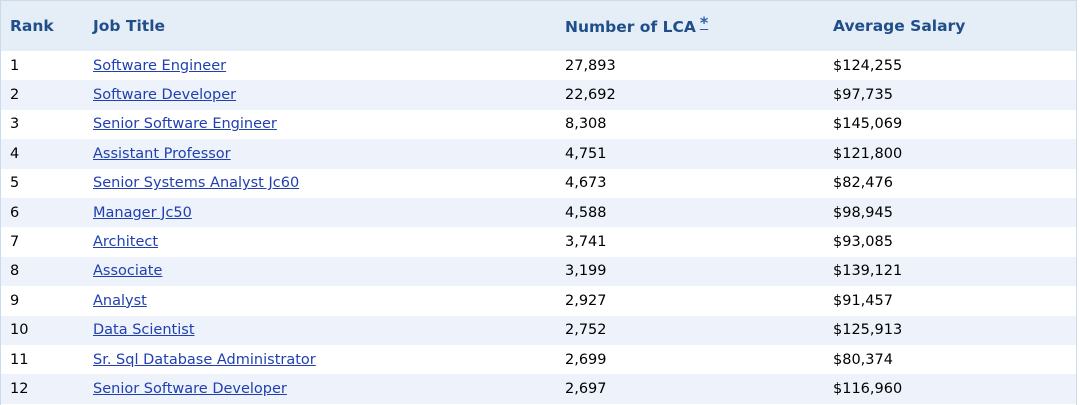 This screenshot has height=405, width=1080. Describe the element at coordinates (863, 242) in the screenshot. I see `salary-cell: $93,085` at that location.